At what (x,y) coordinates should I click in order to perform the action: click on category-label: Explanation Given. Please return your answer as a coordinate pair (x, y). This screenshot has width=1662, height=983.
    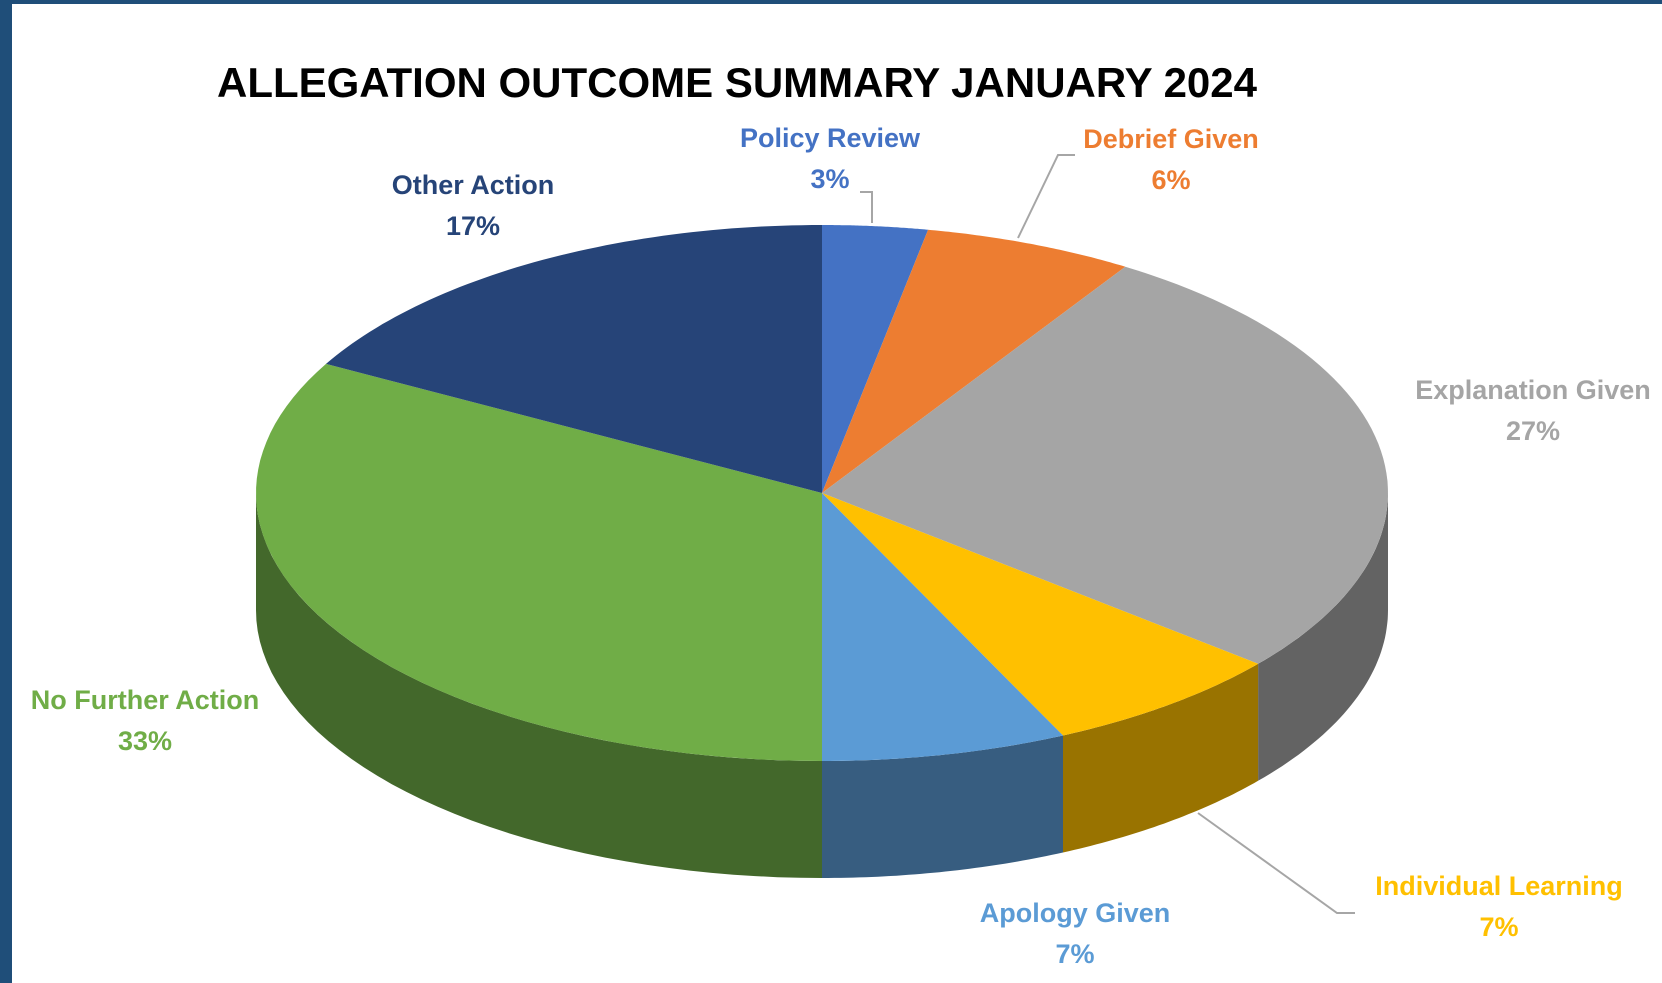
    Looking at the image, I should click on (1533, 390).